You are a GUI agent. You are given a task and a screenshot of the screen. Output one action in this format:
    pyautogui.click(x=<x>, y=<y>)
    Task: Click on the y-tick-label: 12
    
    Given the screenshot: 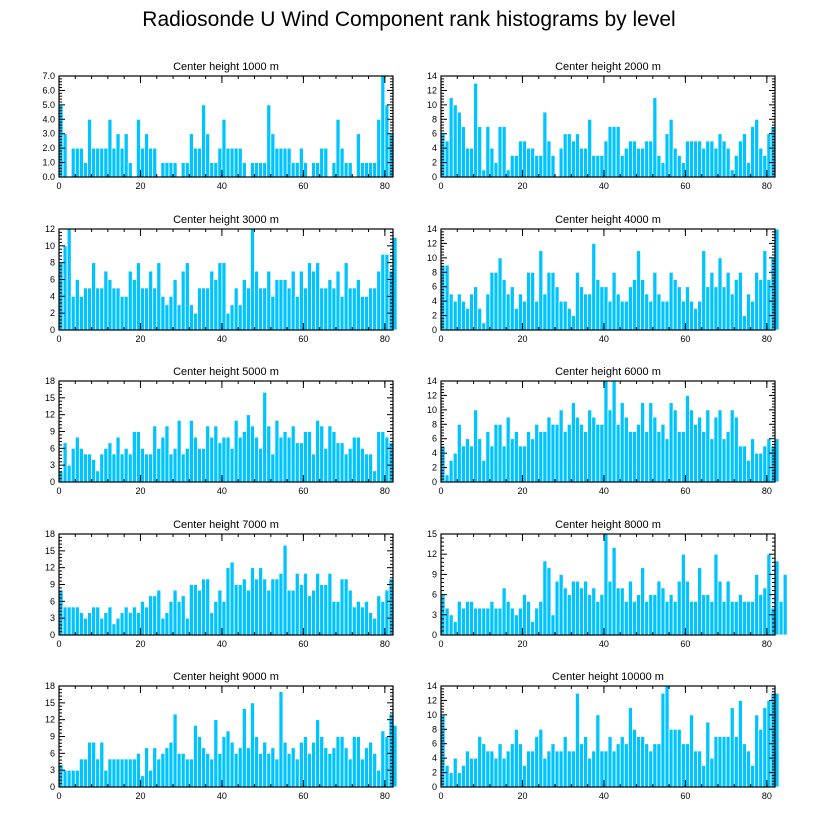 What is the action you would take?
    pyautogui.click(x=50, y=720)
    